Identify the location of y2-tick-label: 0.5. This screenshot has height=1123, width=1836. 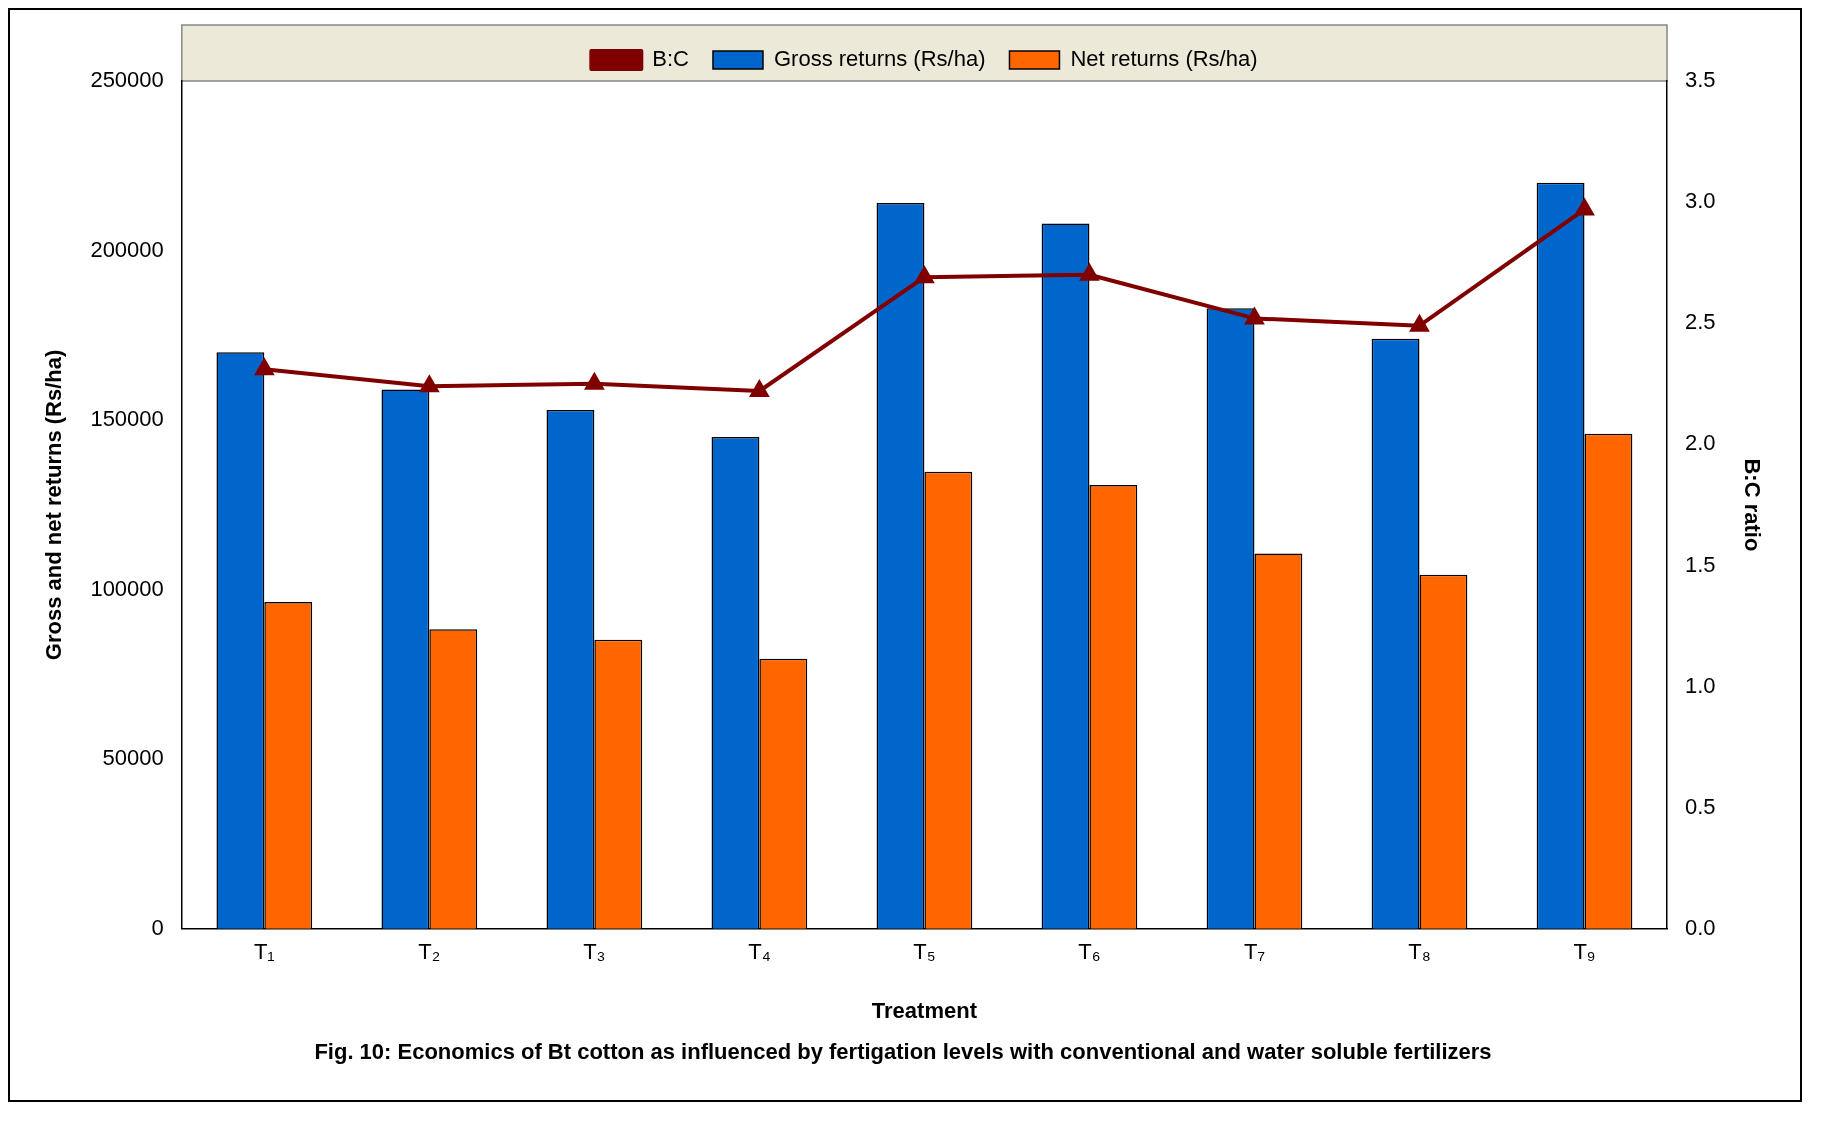
(1700, 806).